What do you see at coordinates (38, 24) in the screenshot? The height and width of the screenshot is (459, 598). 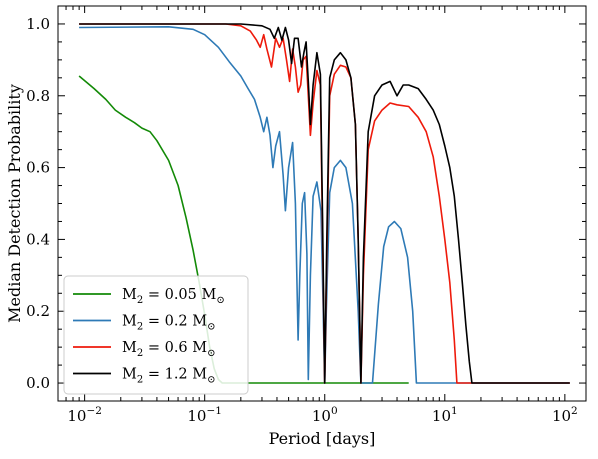 I see `y-tick-label: 1.0` at bounding box center [38, 24].